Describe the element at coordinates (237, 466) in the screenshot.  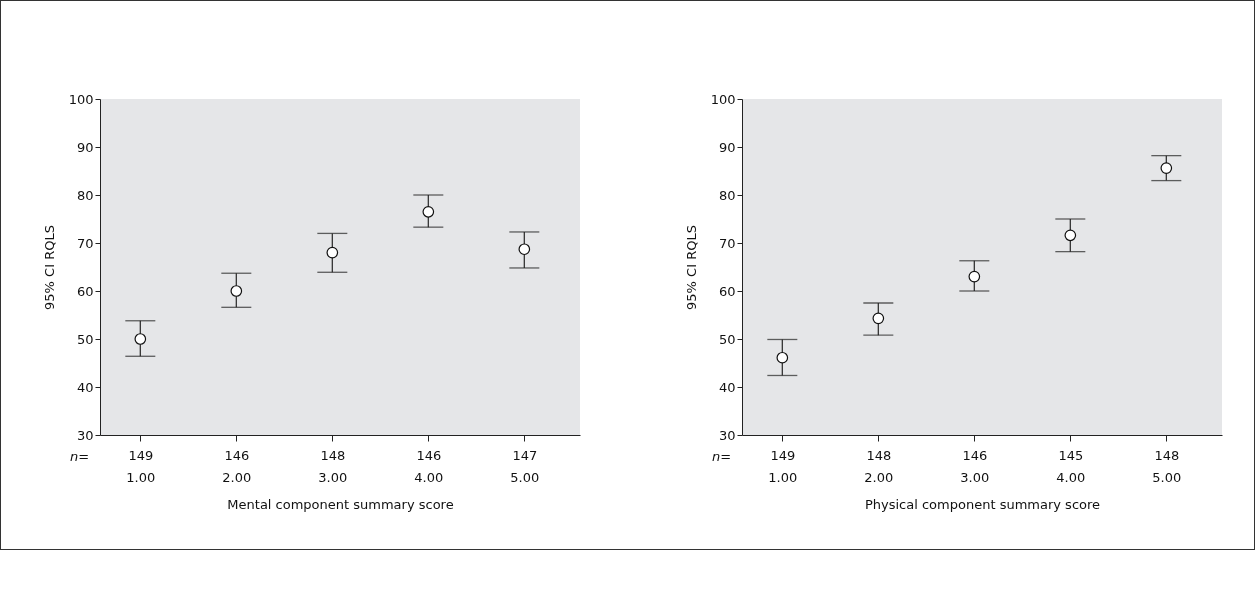
I see `x-tick-label: 146 2.00` at that location.